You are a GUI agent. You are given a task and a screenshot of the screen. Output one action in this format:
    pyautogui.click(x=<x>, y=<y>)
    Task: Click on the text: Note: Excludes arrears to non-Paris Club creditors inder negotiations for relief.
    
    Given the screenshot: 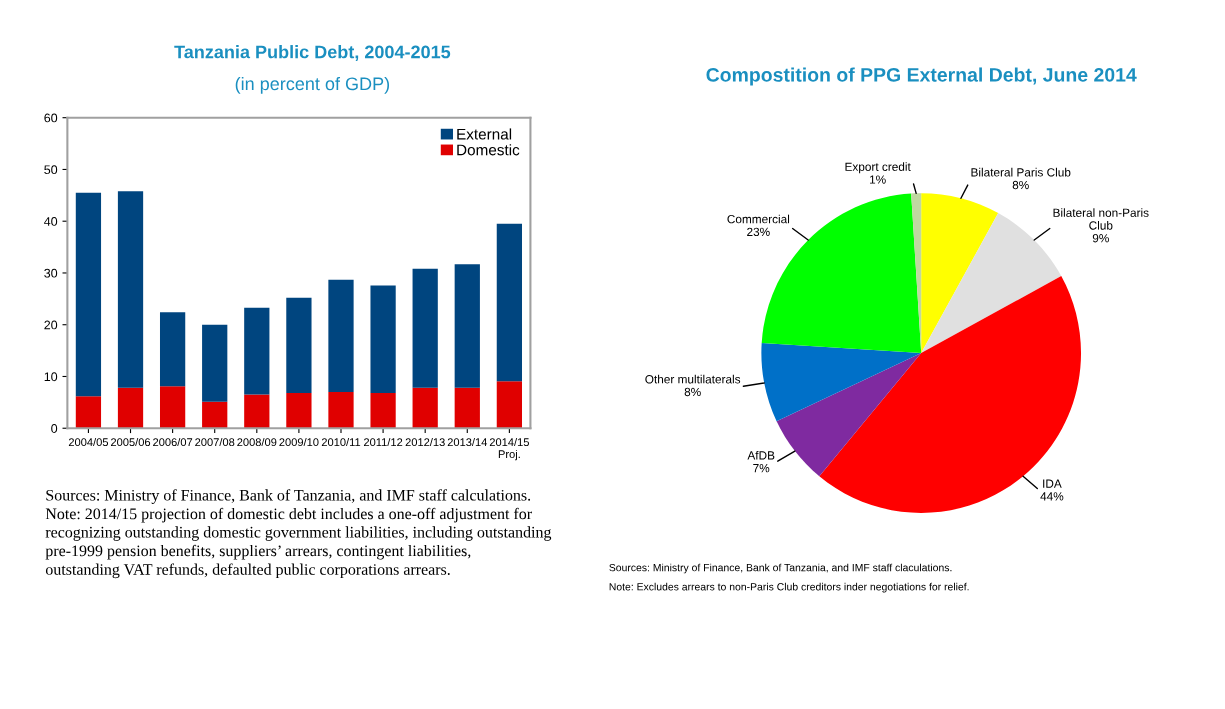 What is the action you would take?
    pyautogui.click(x=789, y=587)
    